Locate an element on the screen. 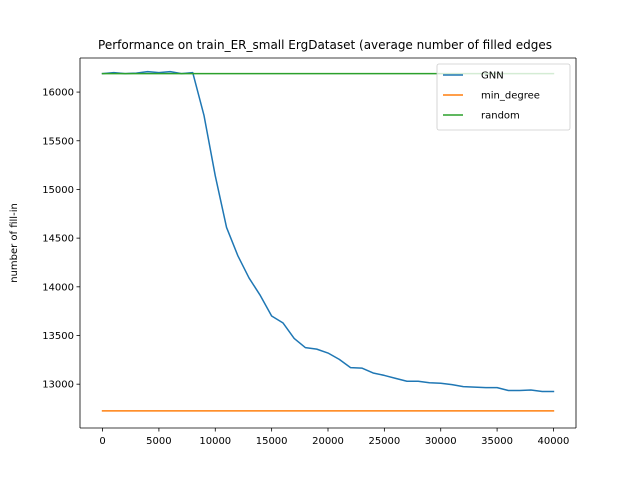 The image size is (640, 480). legend-box is located at coordinates (503, 97).